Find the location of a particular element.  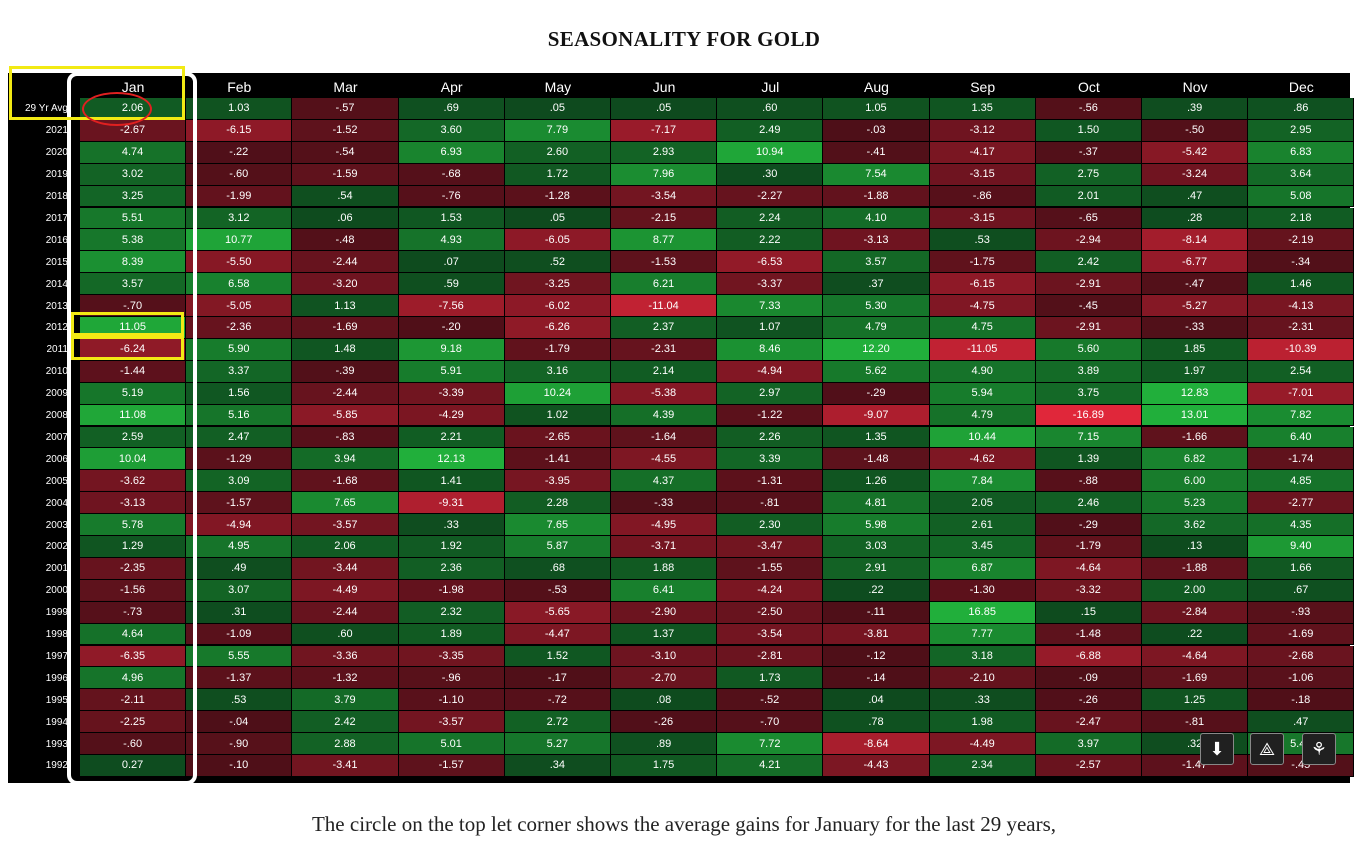

heatmap-cell: -2.50 is located at coordinates (770, 612).